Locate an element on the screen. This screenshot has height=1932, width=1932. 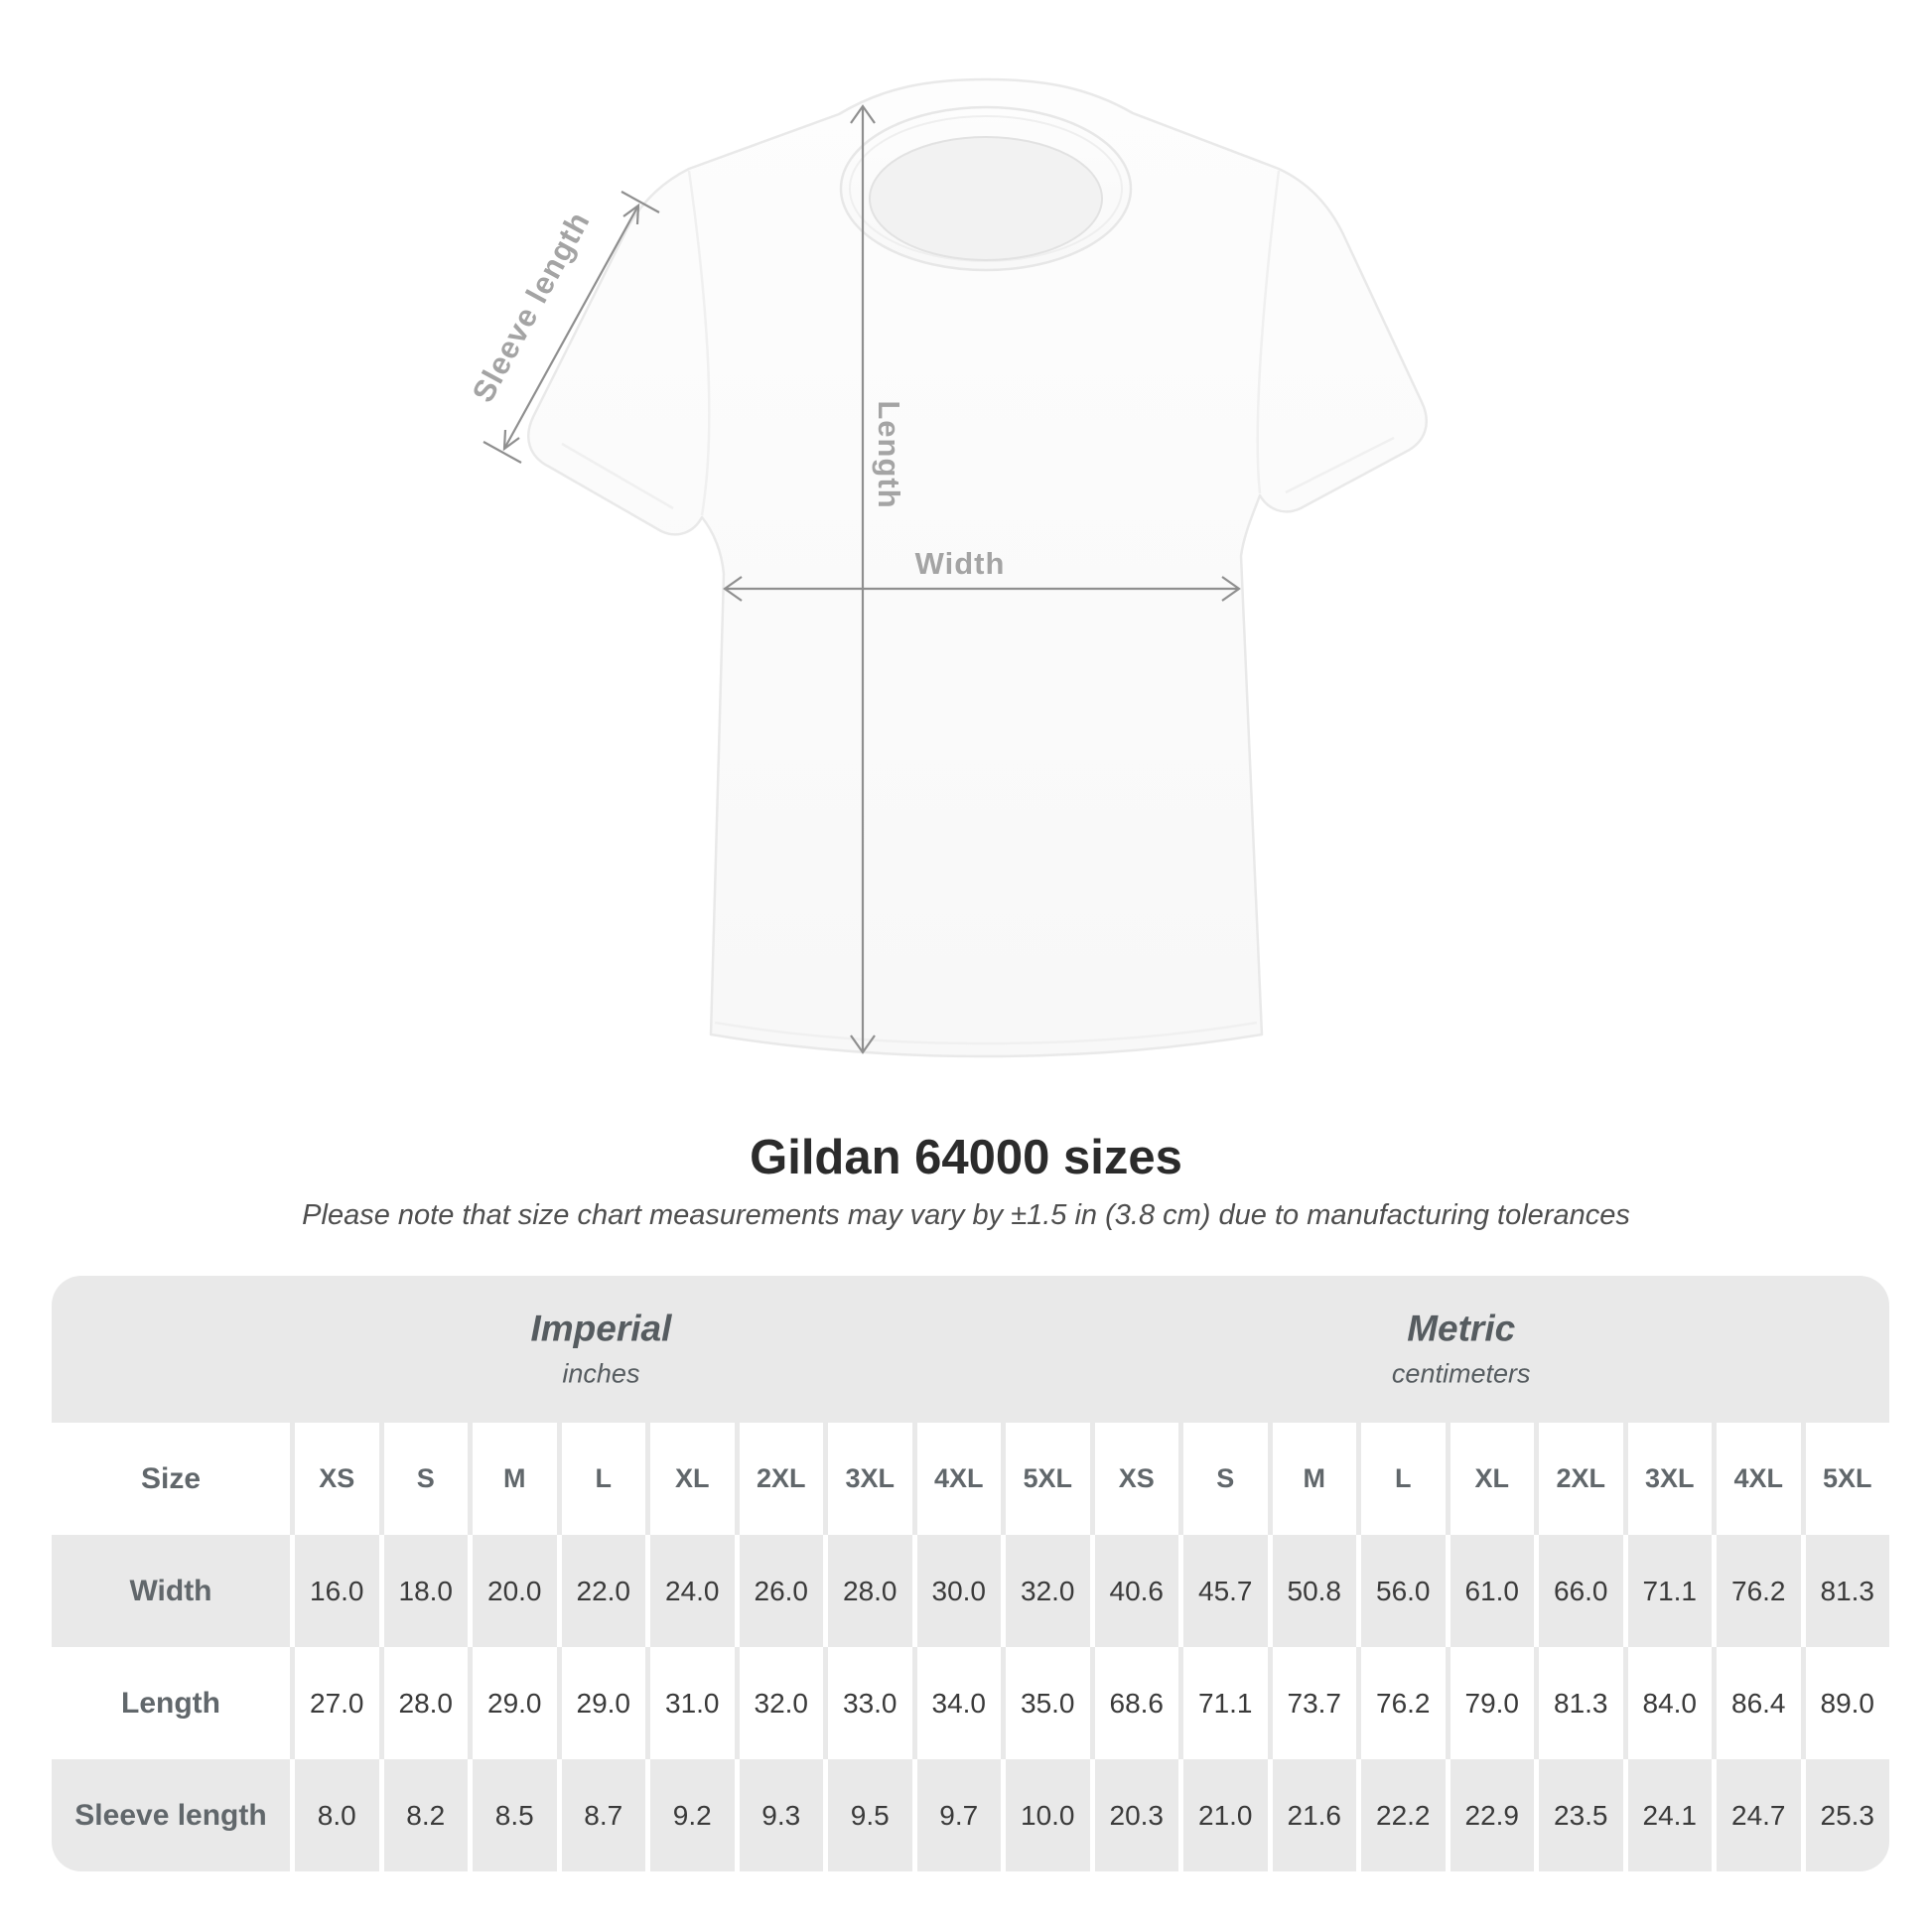
metric-value-cell: 24.7 is located at coordinates (1756, 1815).